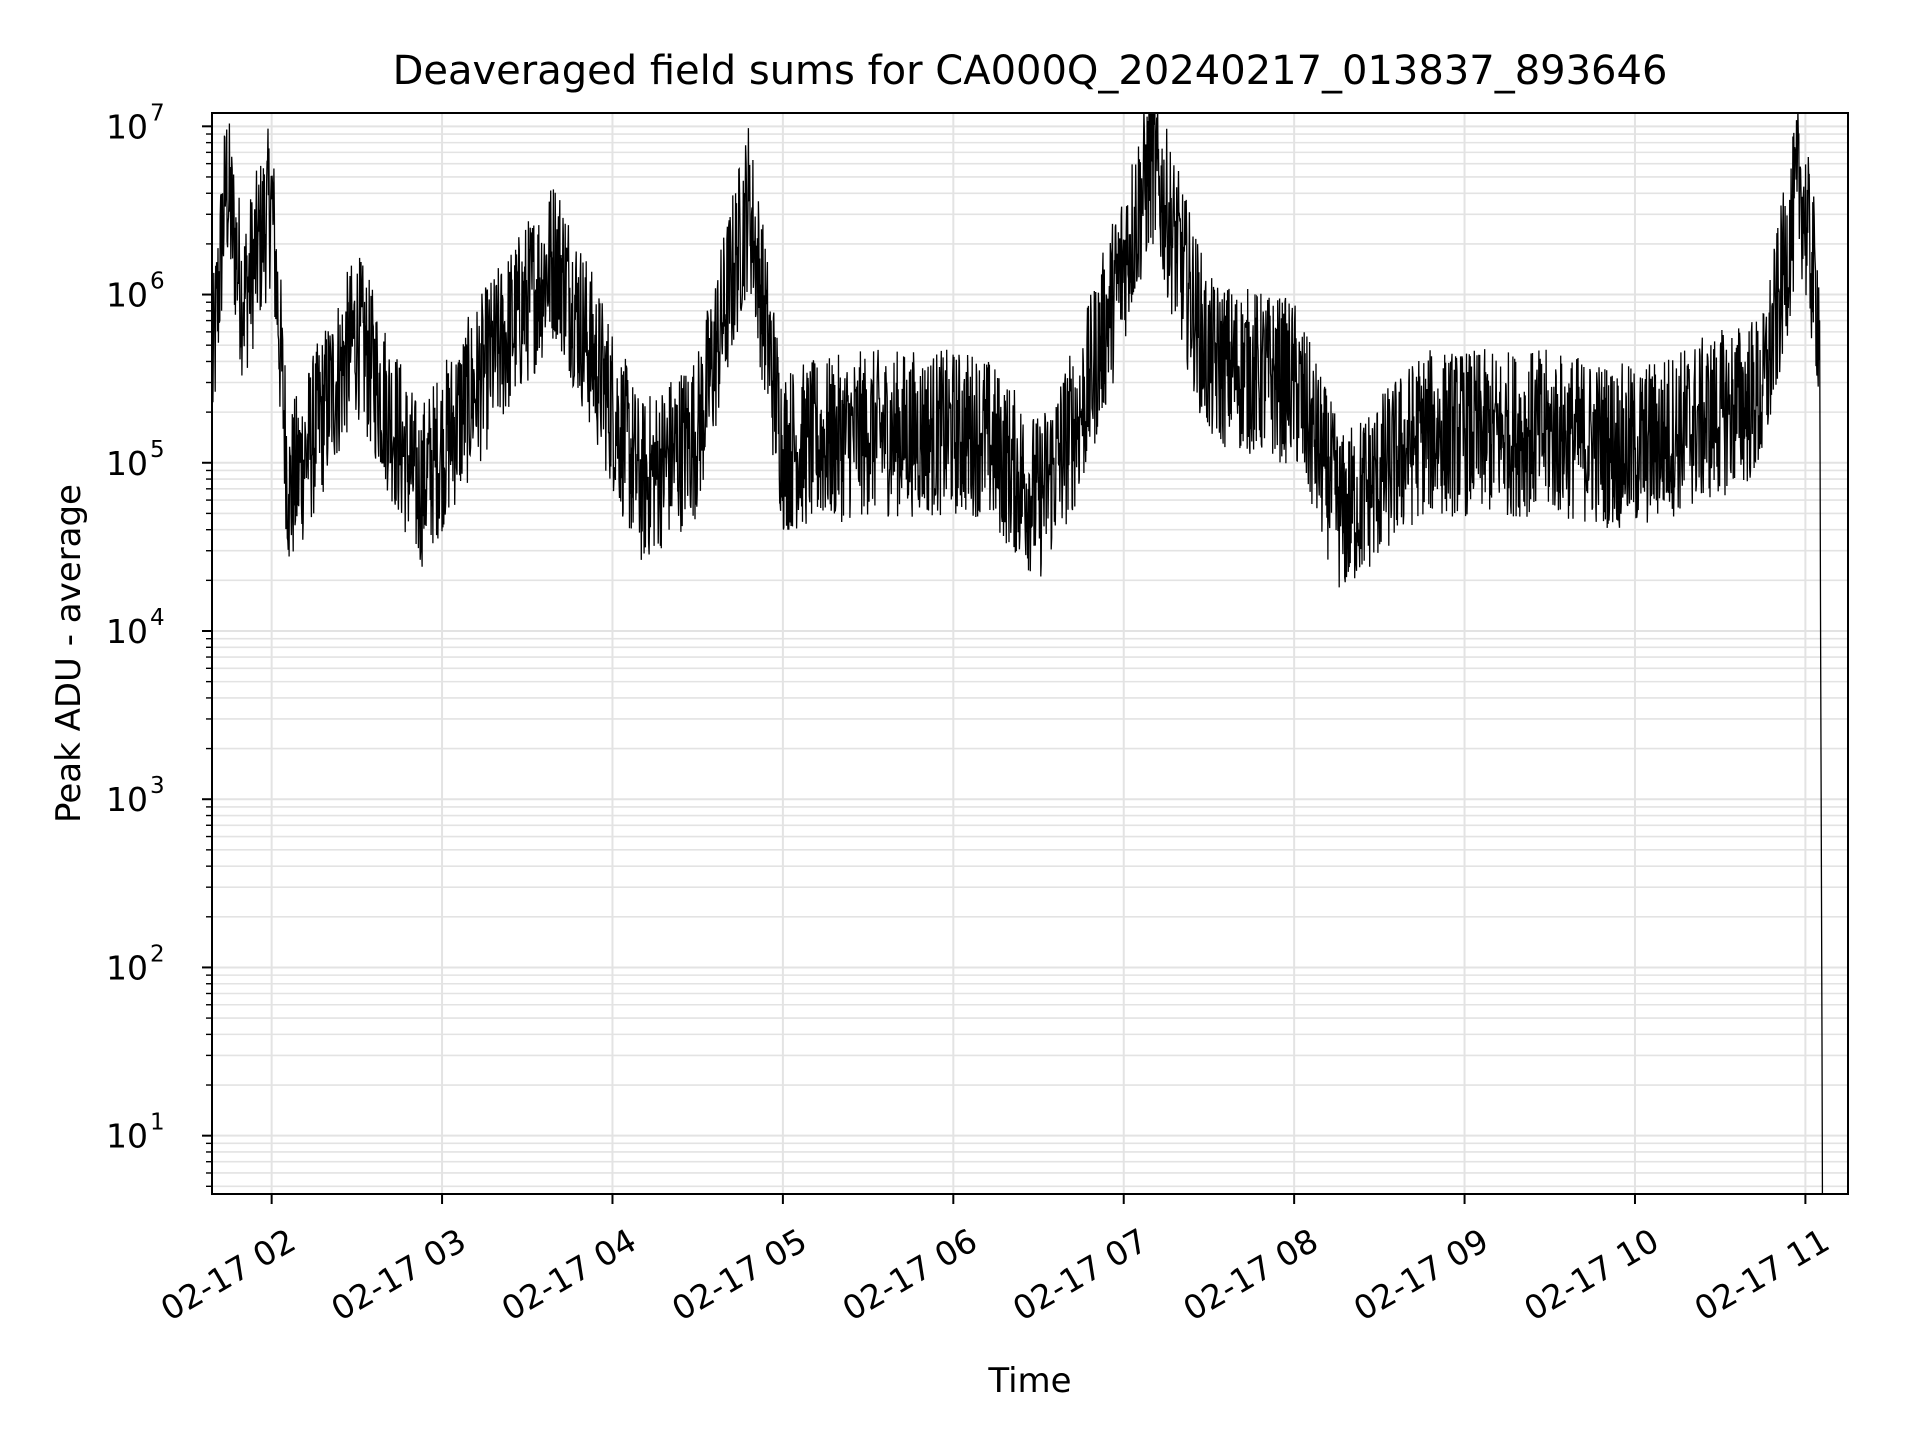 This screenshot has width=1920, height=1440. I want to click on x-tick-label: 02-17 11, so click(1762, 1275).